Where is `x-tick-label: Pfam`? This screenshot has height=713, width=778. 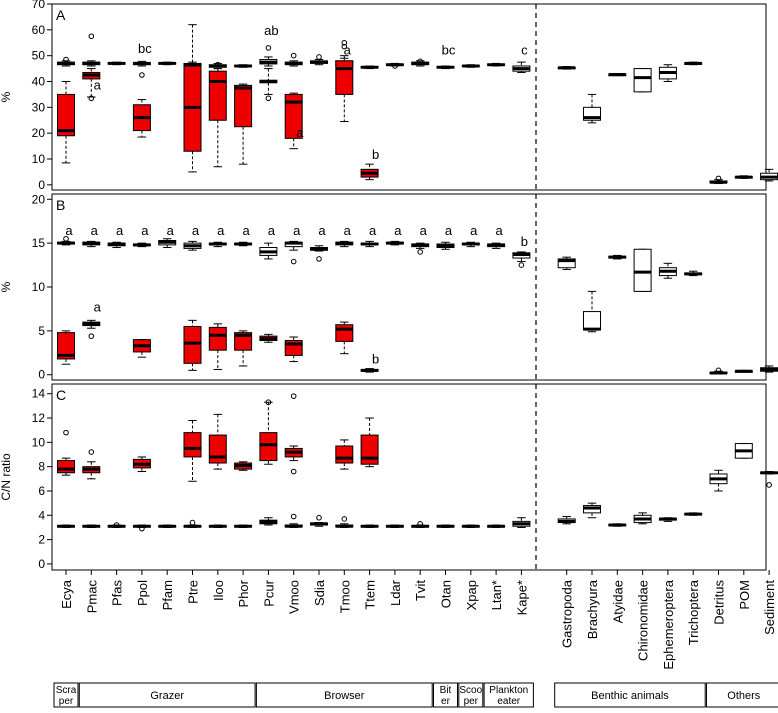 x-tick-label: Pfam is located at coordinates (167, 595).